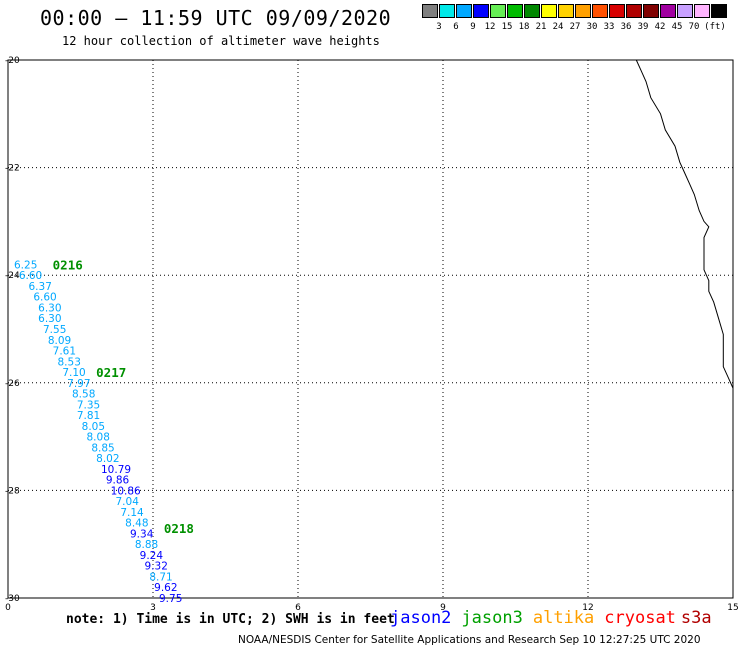 This screenshot has width=740, height=650. I want to click on wave-height-label: 9.75, so click(170, 599).